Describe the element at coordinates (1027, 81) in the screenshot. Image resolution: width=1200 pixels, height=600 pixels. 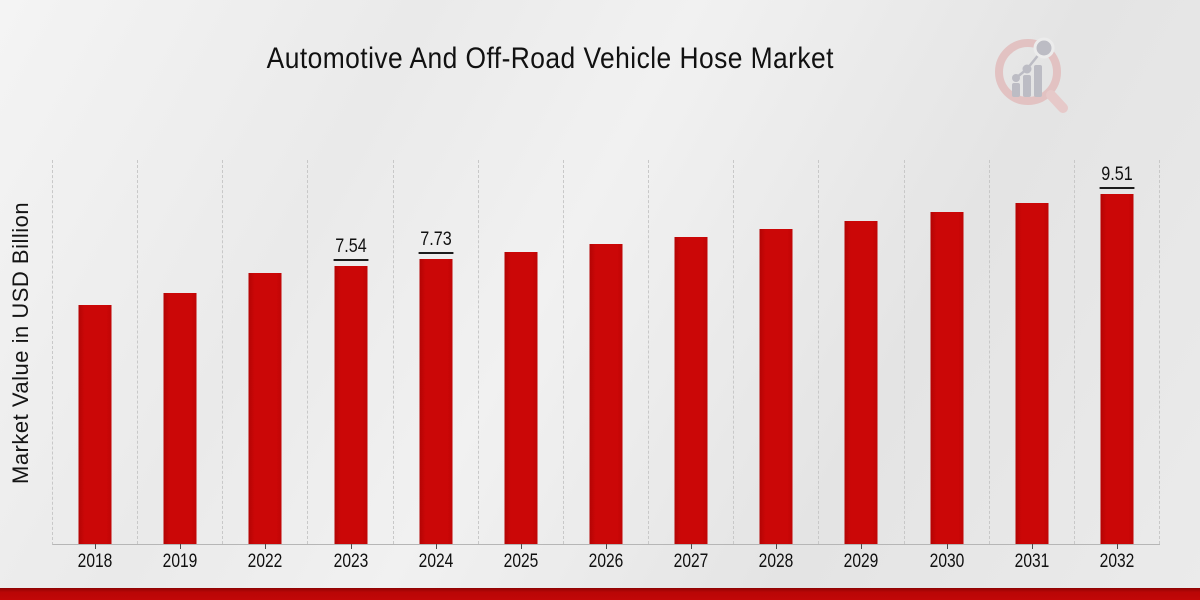
I see `logo-bars-icon` at that location.